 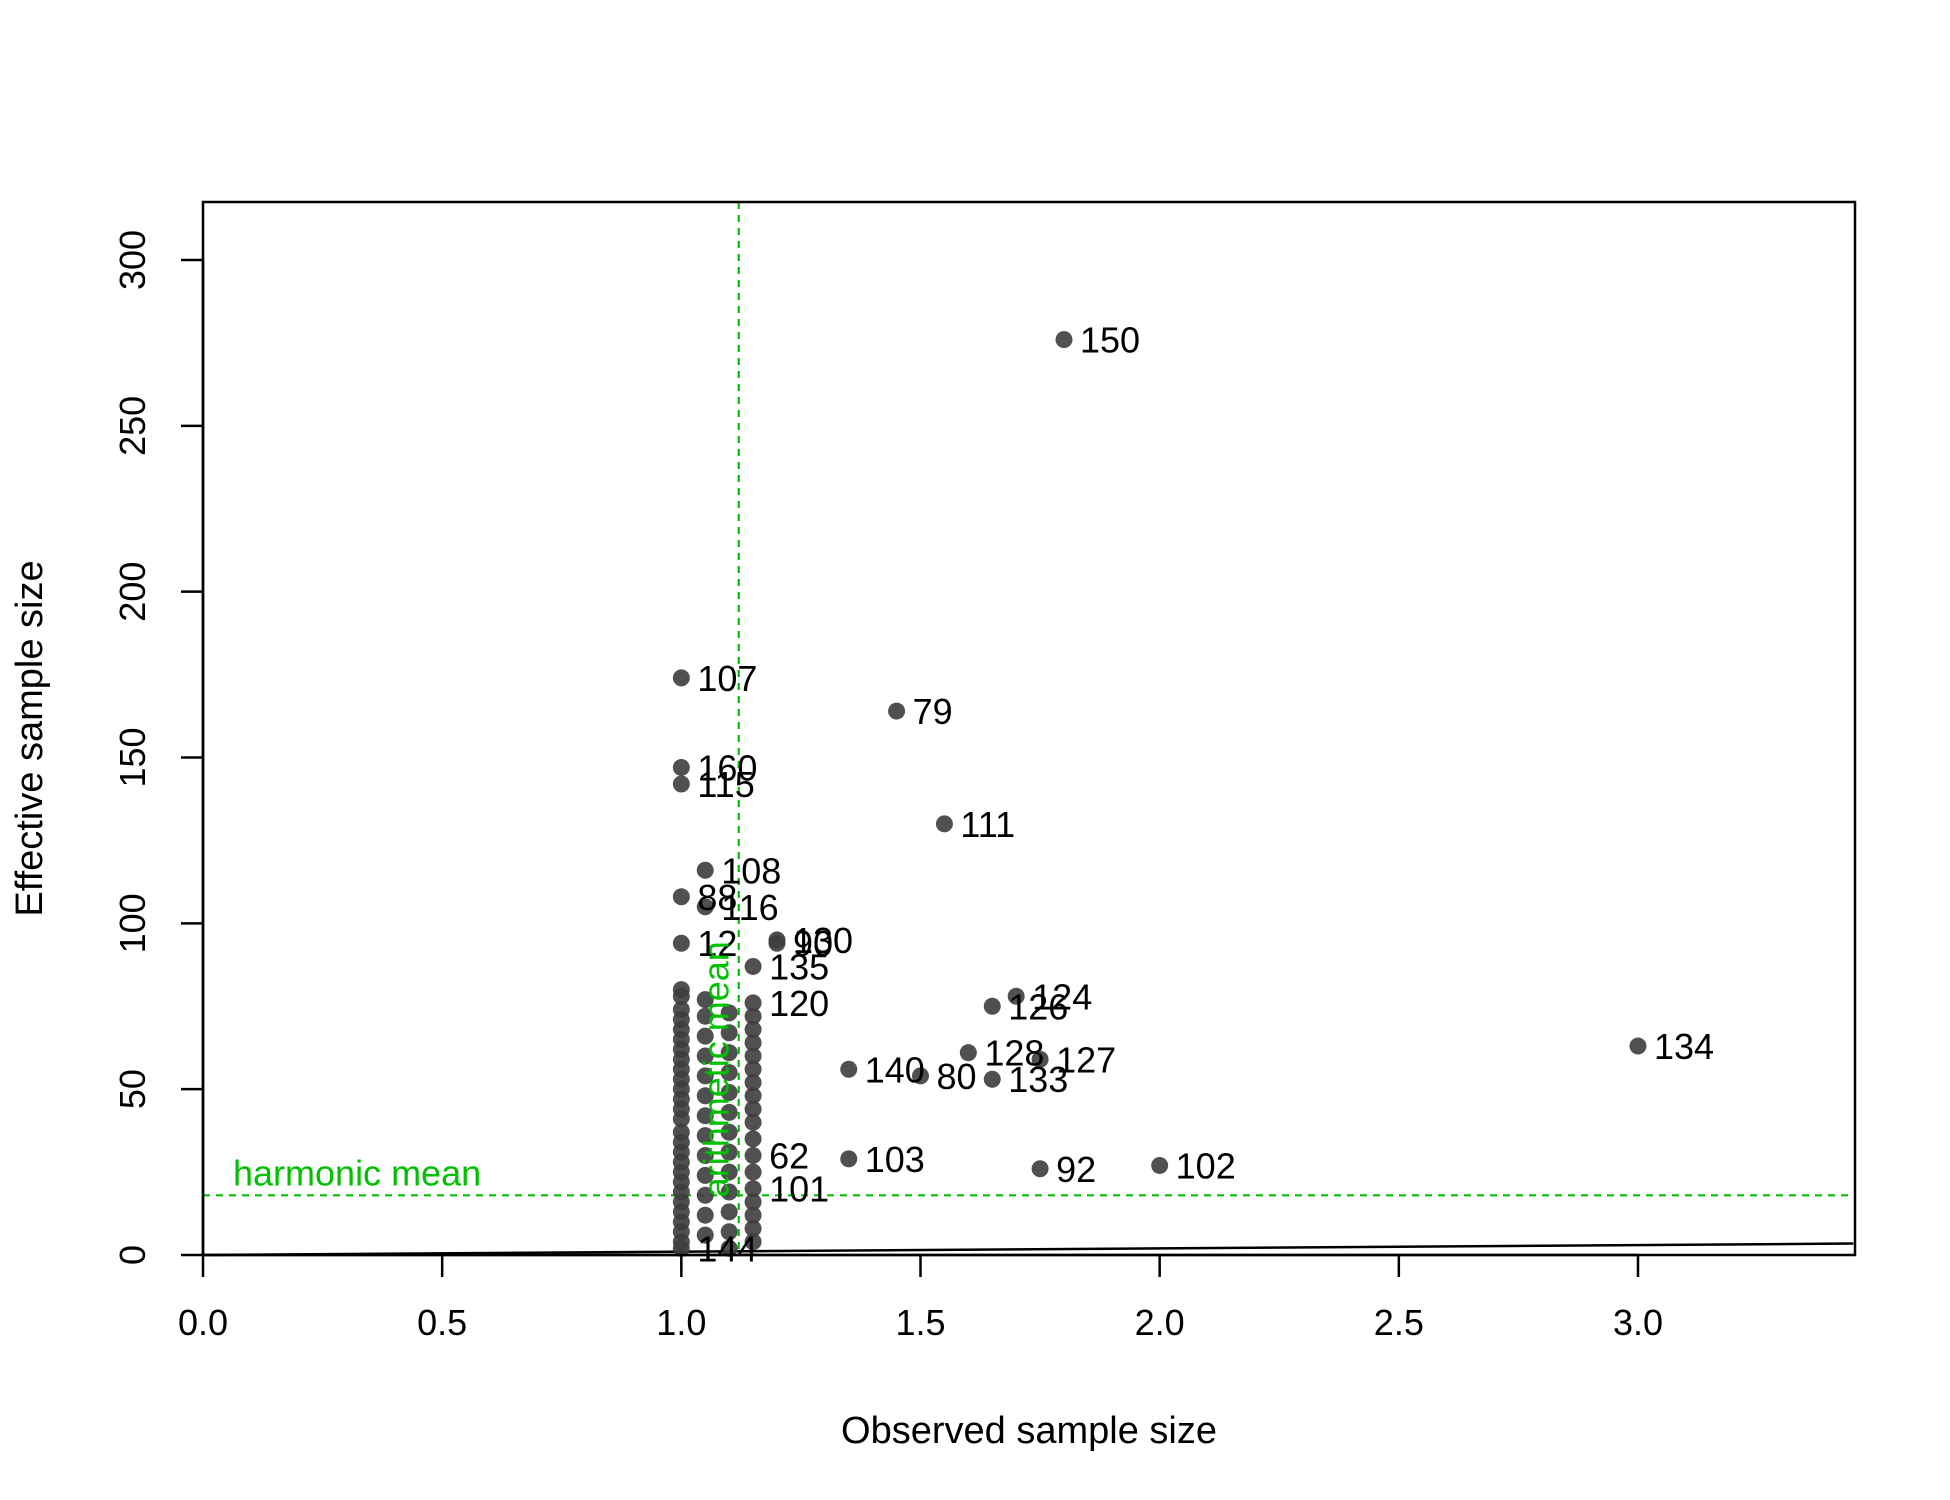 What do you see at coordinates (920, 1322) in the screenshot?
I see `x-tick-label: 1.5` at bounding box center [920, 1322].